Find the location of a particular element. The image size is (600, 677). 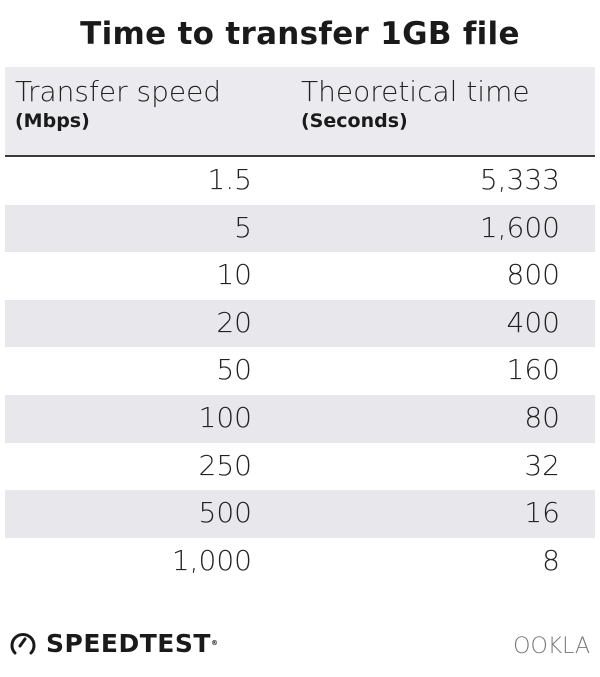

table-row: 20 400 is located at coordinates (300, 323).